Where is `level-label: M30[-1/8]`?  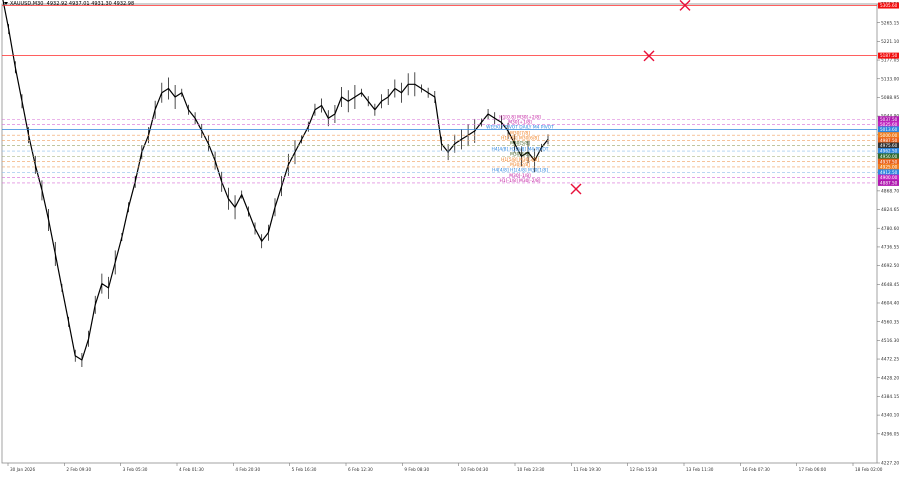 level-label: M30[-1/8] is located at coordinates (520, 176).